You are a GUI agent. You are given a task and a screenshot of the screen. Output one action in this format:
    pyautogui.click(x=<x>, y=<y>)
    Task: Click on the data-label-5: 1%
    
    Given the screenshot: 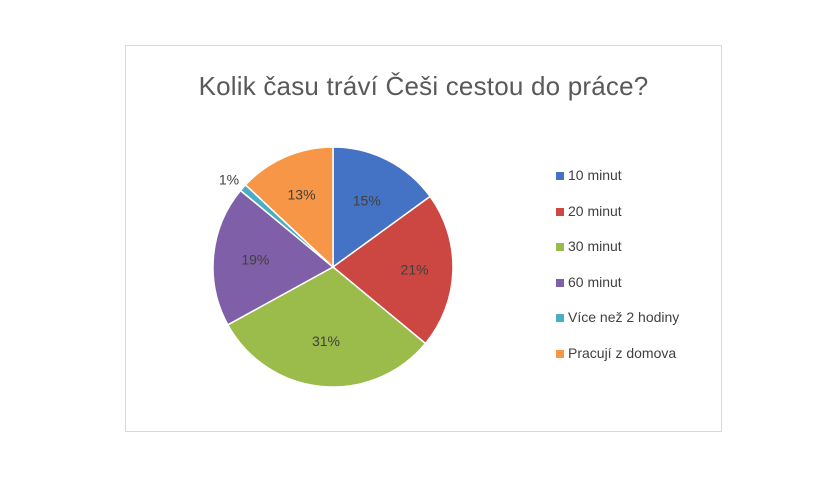 What is the action you would take?
    pyautogui.click(x=229, y=180)
    